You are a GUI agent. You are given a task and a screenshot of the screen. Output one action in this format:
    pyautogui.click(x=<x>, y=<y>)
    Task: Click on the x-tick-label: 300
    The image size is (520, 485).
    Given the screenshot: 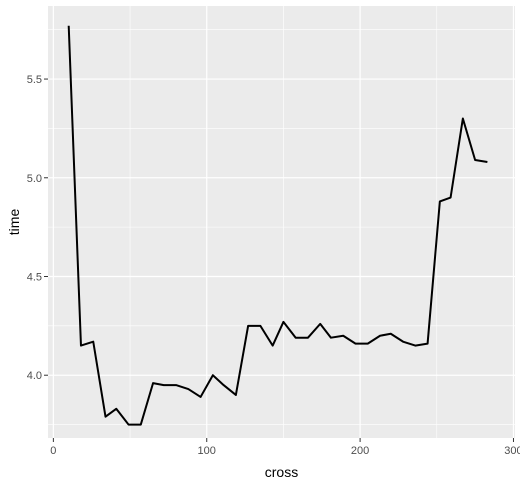 What is the action you would take?
    pyautogui.click(x=512, y=451)
    